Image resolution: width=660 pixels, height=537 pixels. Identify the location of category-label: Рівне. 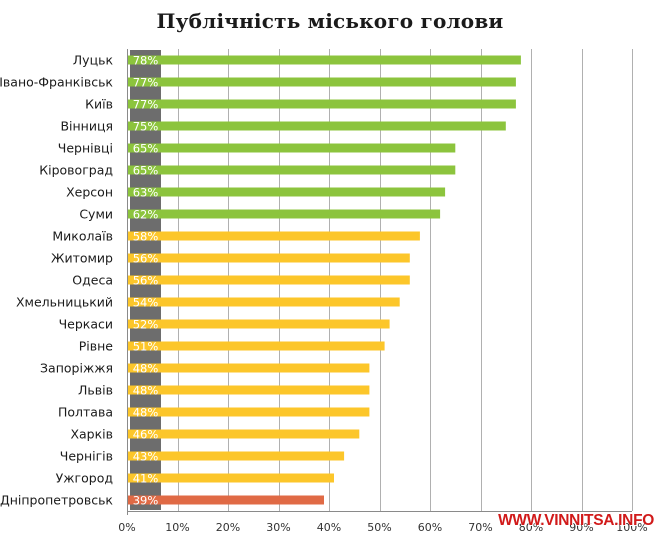
(96, 346).